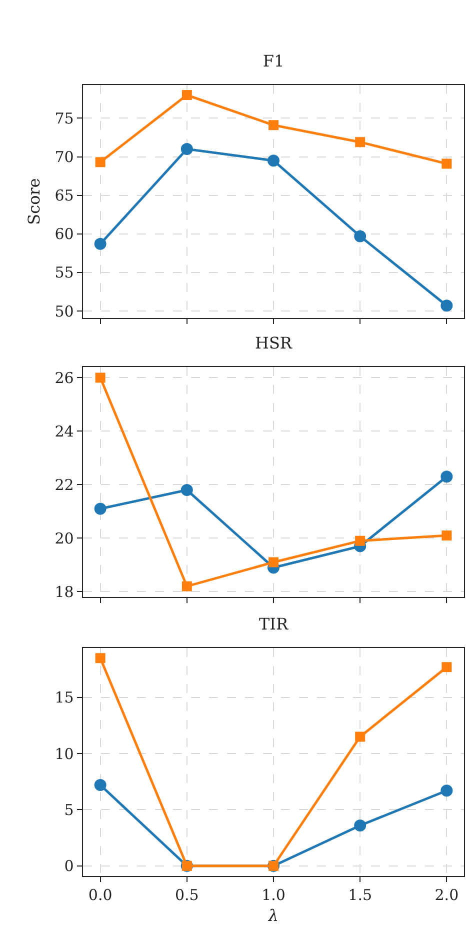 Image resolution: width=466 pixels, height=933 pixels. What do you see at coordinates (64, 431) in the screenshot?
I see `y-tick-label: 24` at bounding box center [64, 431].